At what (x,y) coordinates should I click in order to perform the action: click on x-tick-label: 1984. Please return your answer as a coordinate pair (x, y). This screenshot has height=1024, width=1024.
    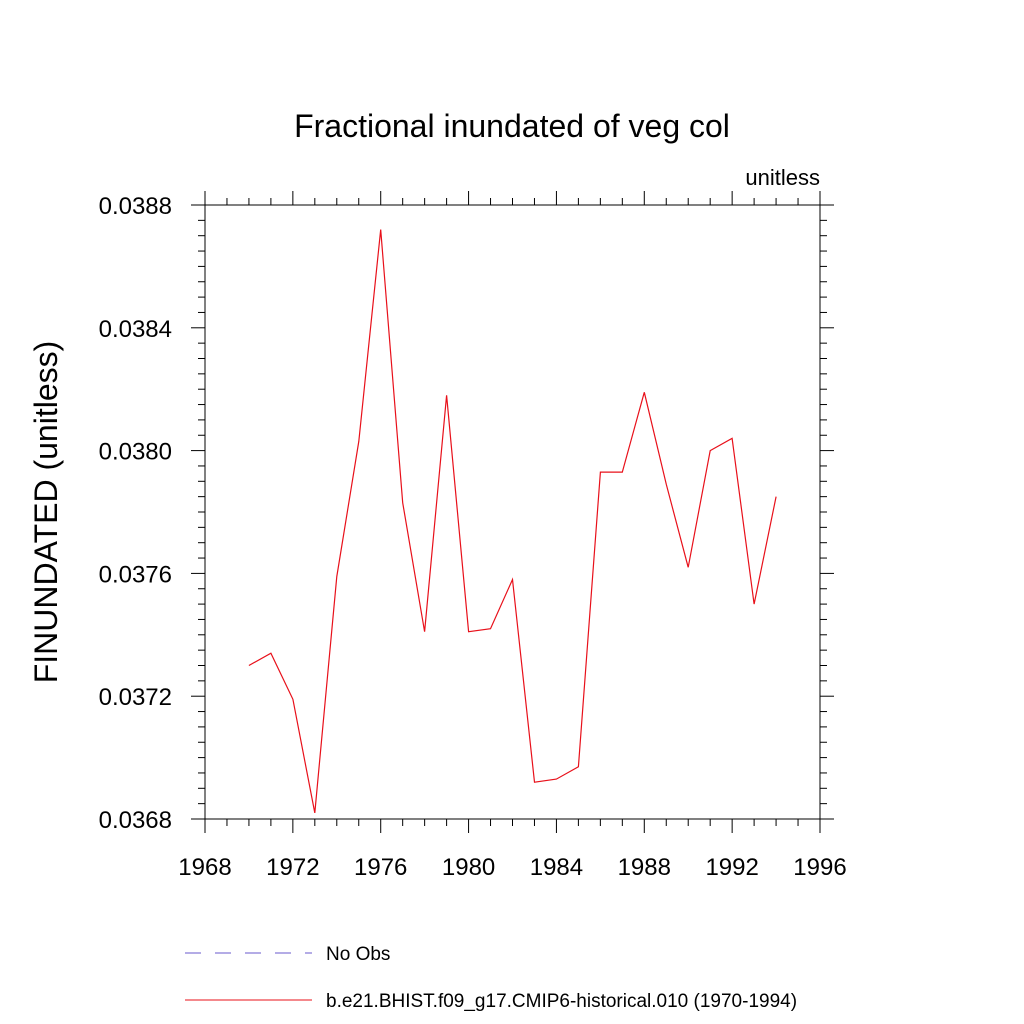
    Looking at the image, I should click on (556, 867).